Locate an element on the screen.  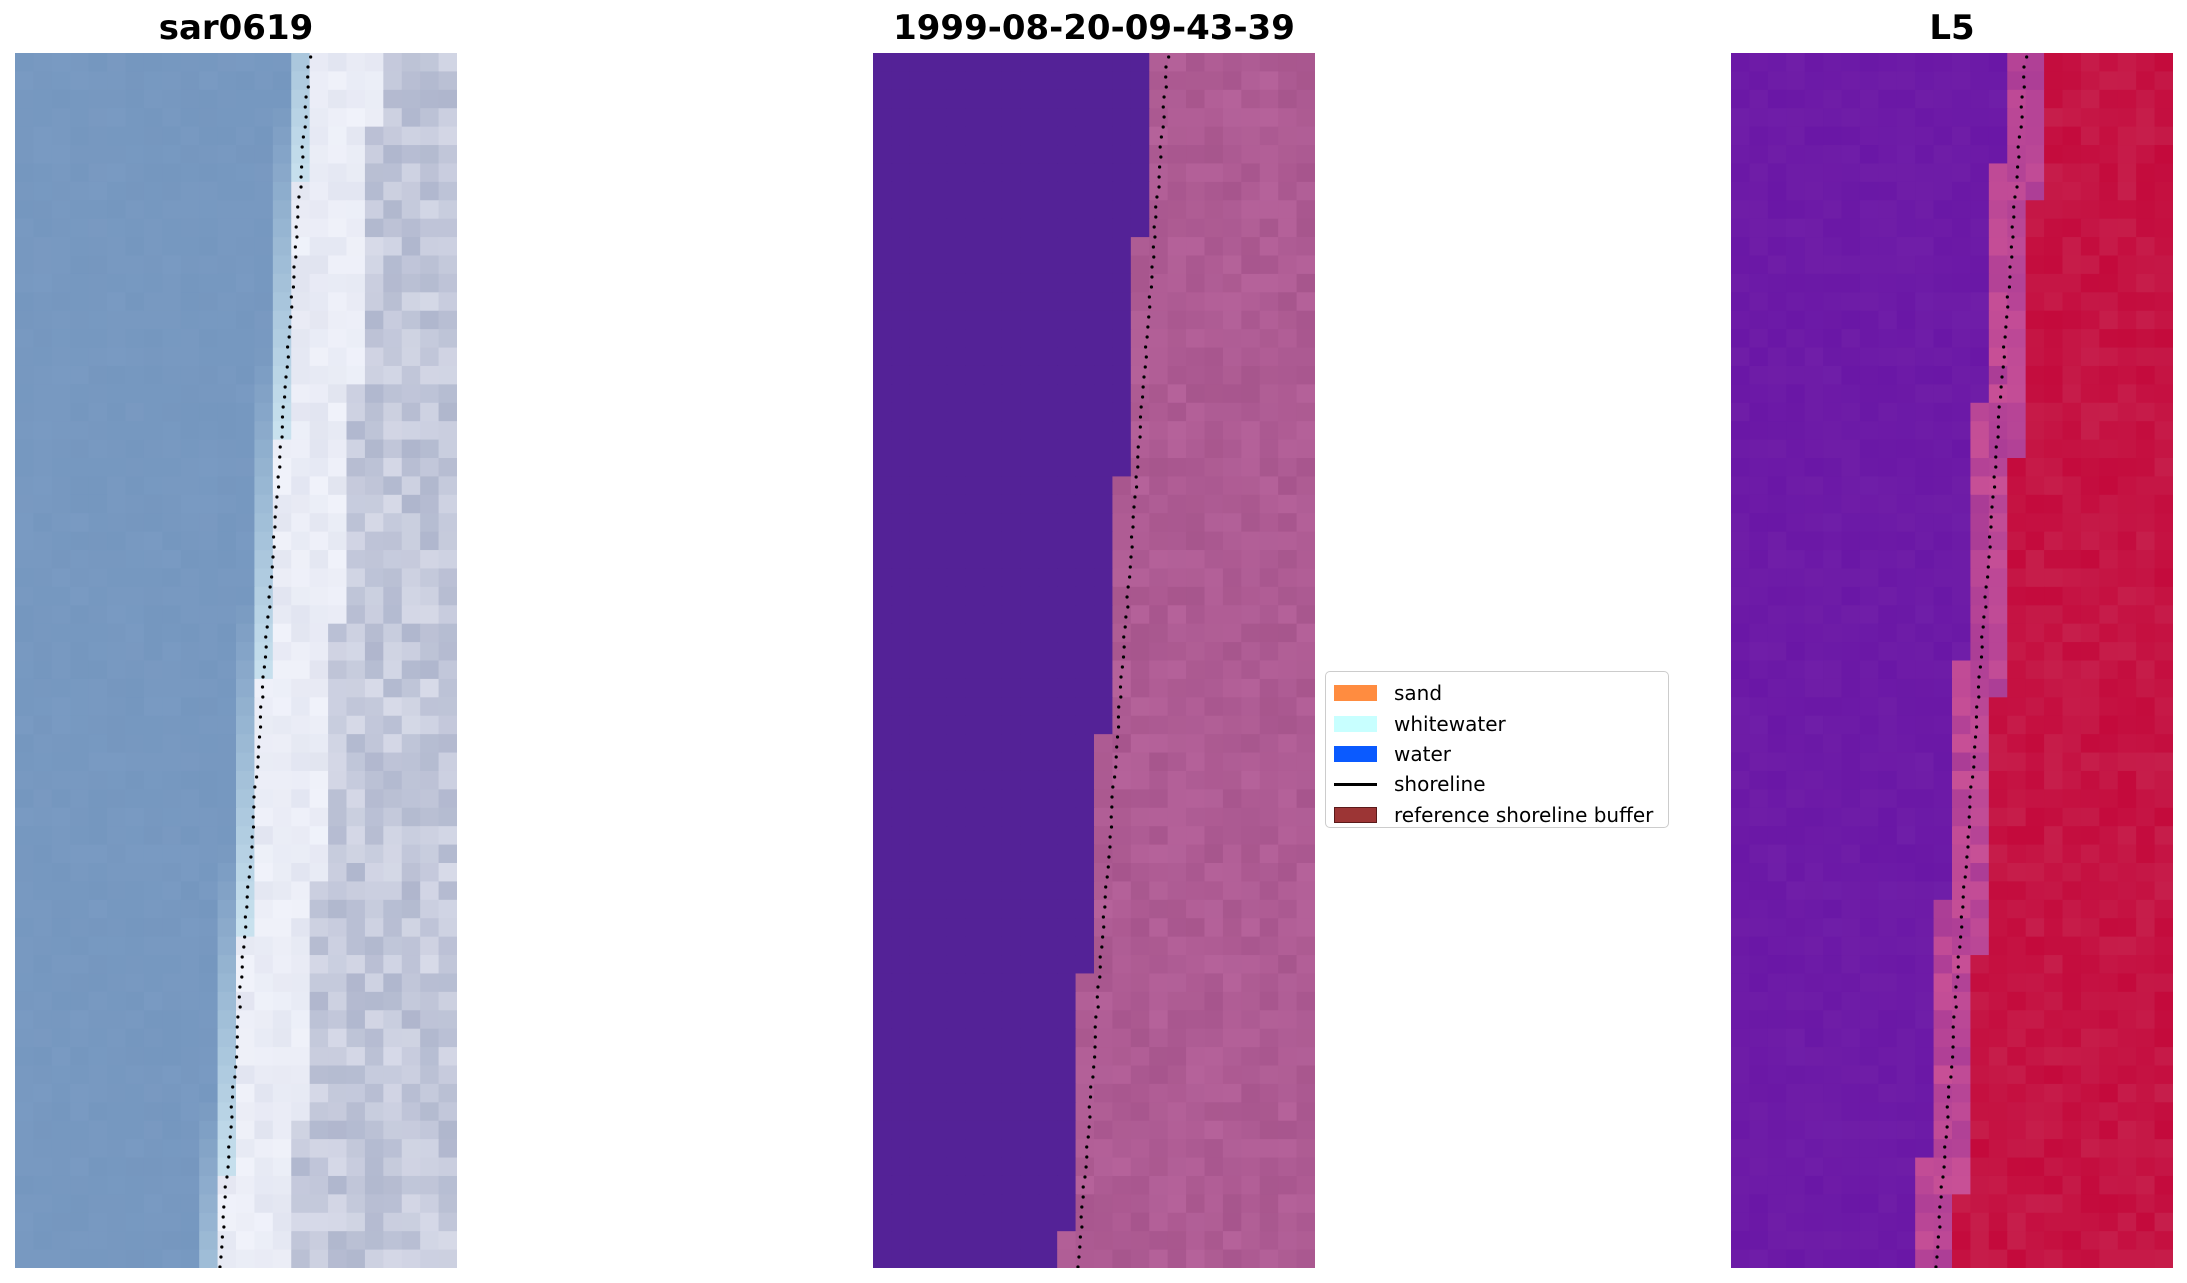
legend-item-whitewater: whitewater is located at coordinates (1497, 723).